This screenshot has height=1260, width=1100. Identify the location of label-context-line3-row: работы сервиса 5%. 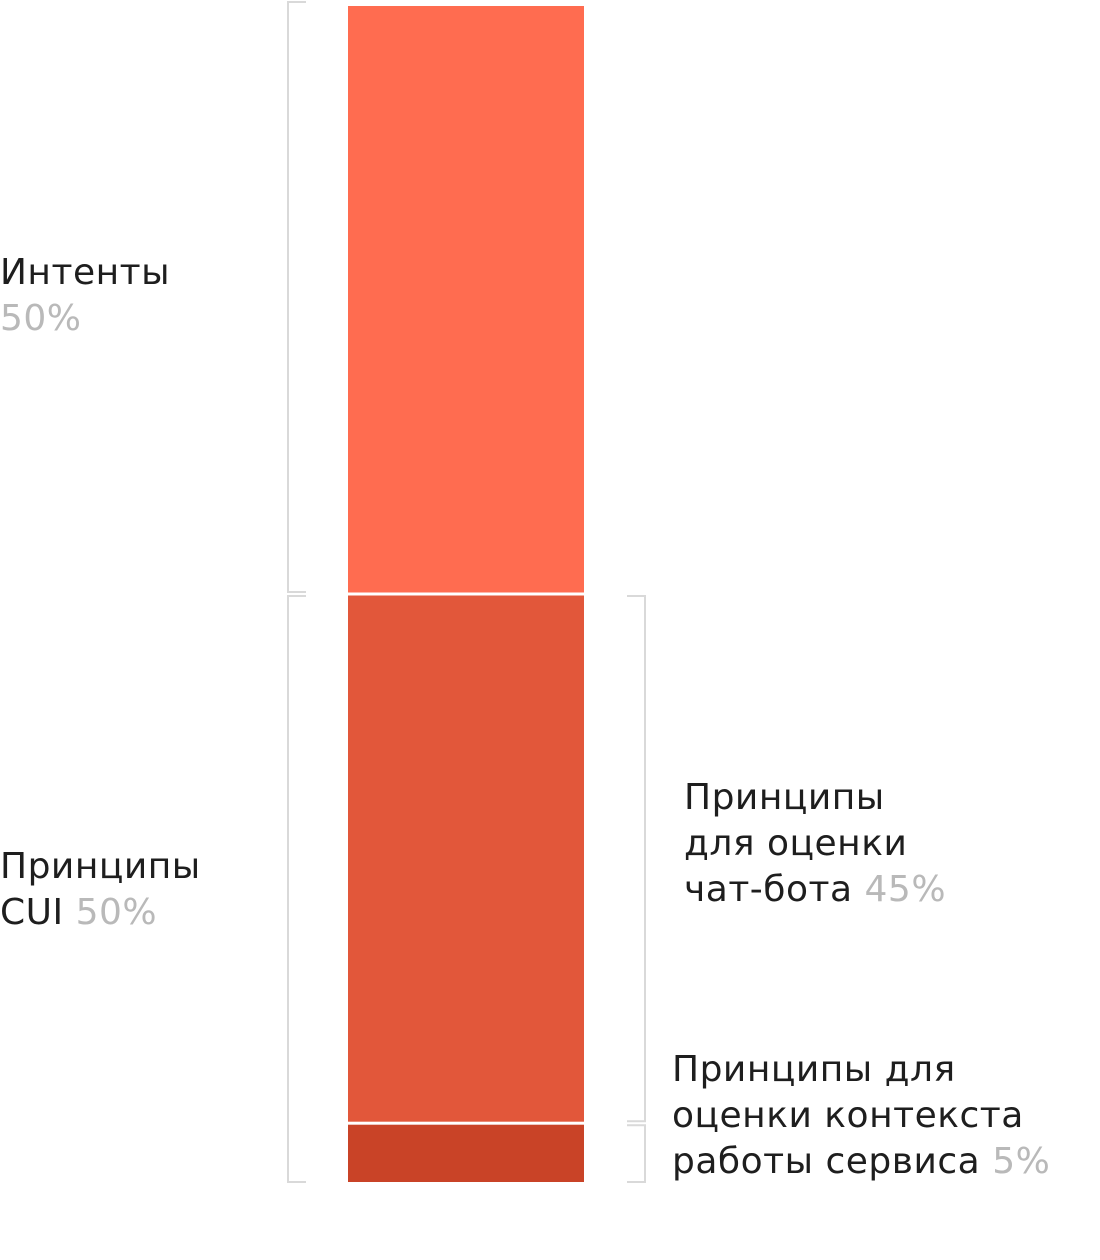
(861, 1162).